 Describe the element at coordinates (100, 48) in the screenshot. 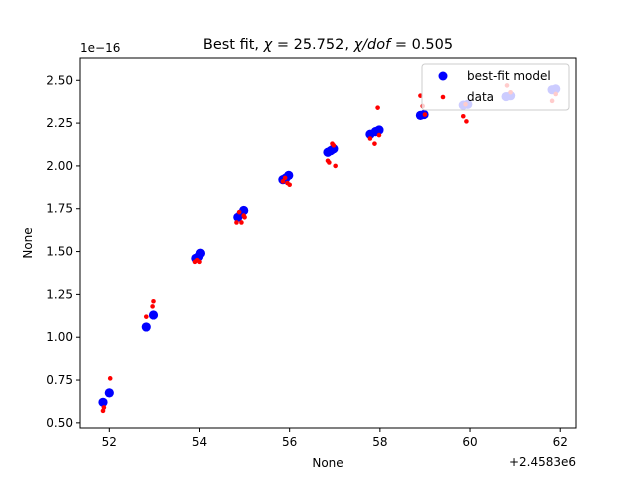

I see `y-scale-label: 1e−16` at that location.